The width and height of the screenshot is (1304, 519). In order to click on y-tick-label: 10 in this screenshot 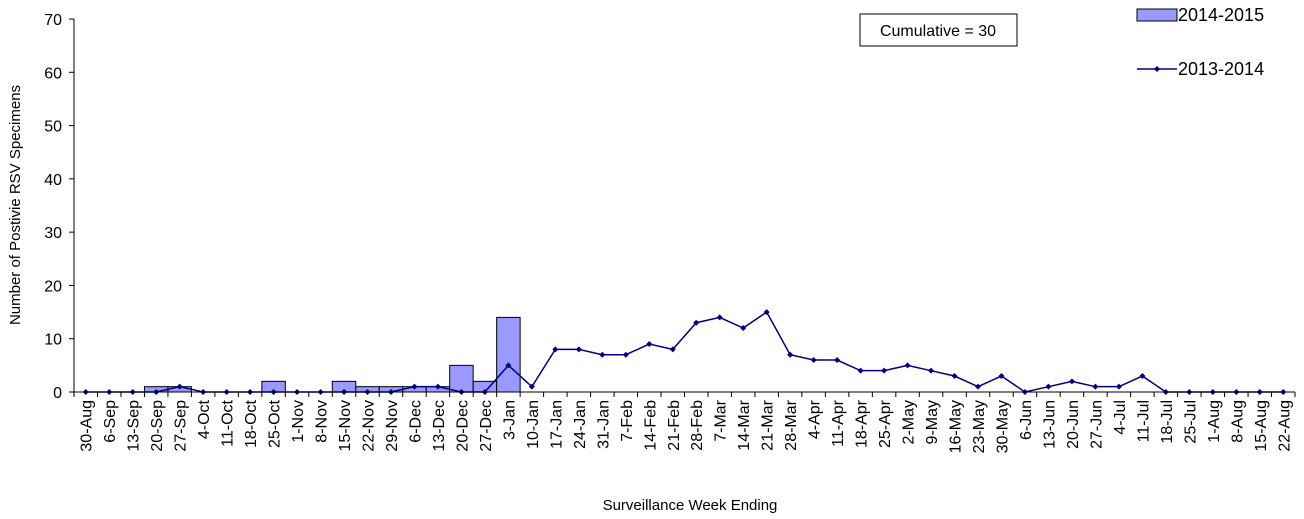, I will do `click(53, 340)`.